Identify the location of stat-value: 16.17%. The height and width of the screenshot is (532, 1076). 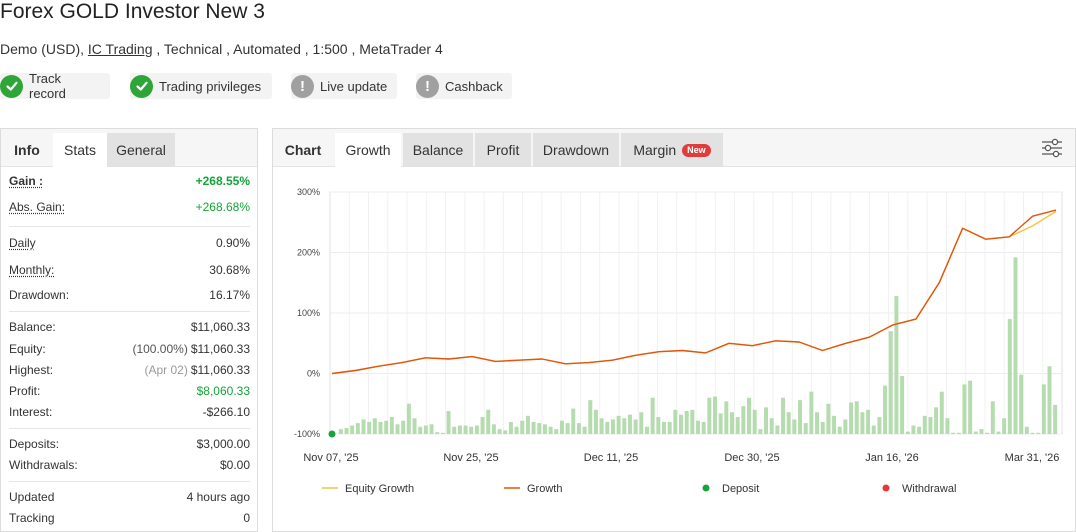
(229, 295).